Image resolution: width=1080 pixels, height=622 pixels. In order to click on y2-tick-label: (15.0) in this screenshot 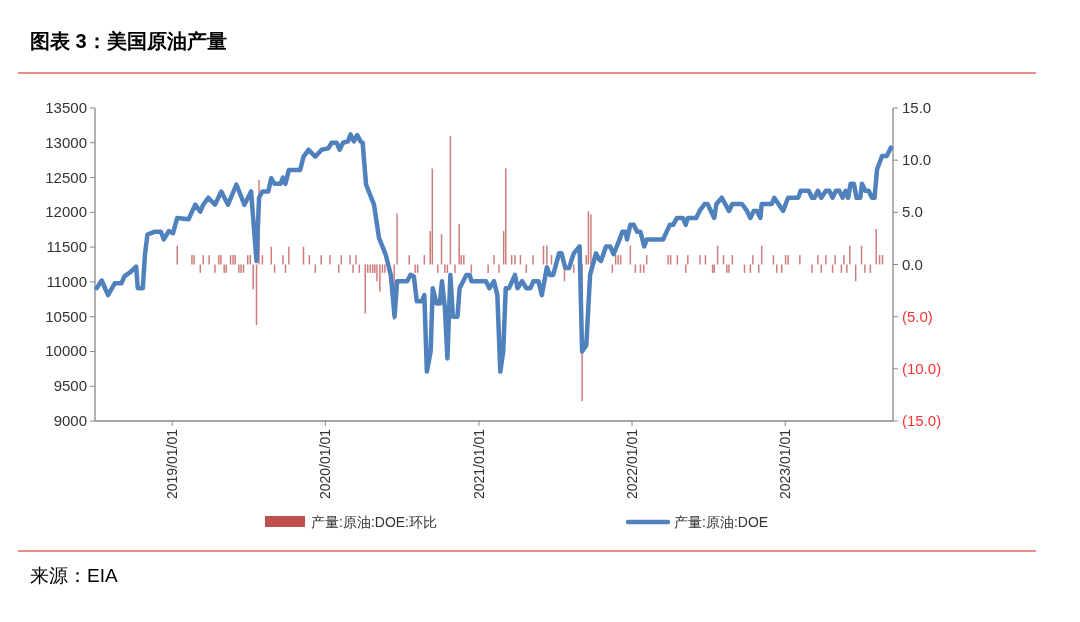, I will do `click(922, 420)`.